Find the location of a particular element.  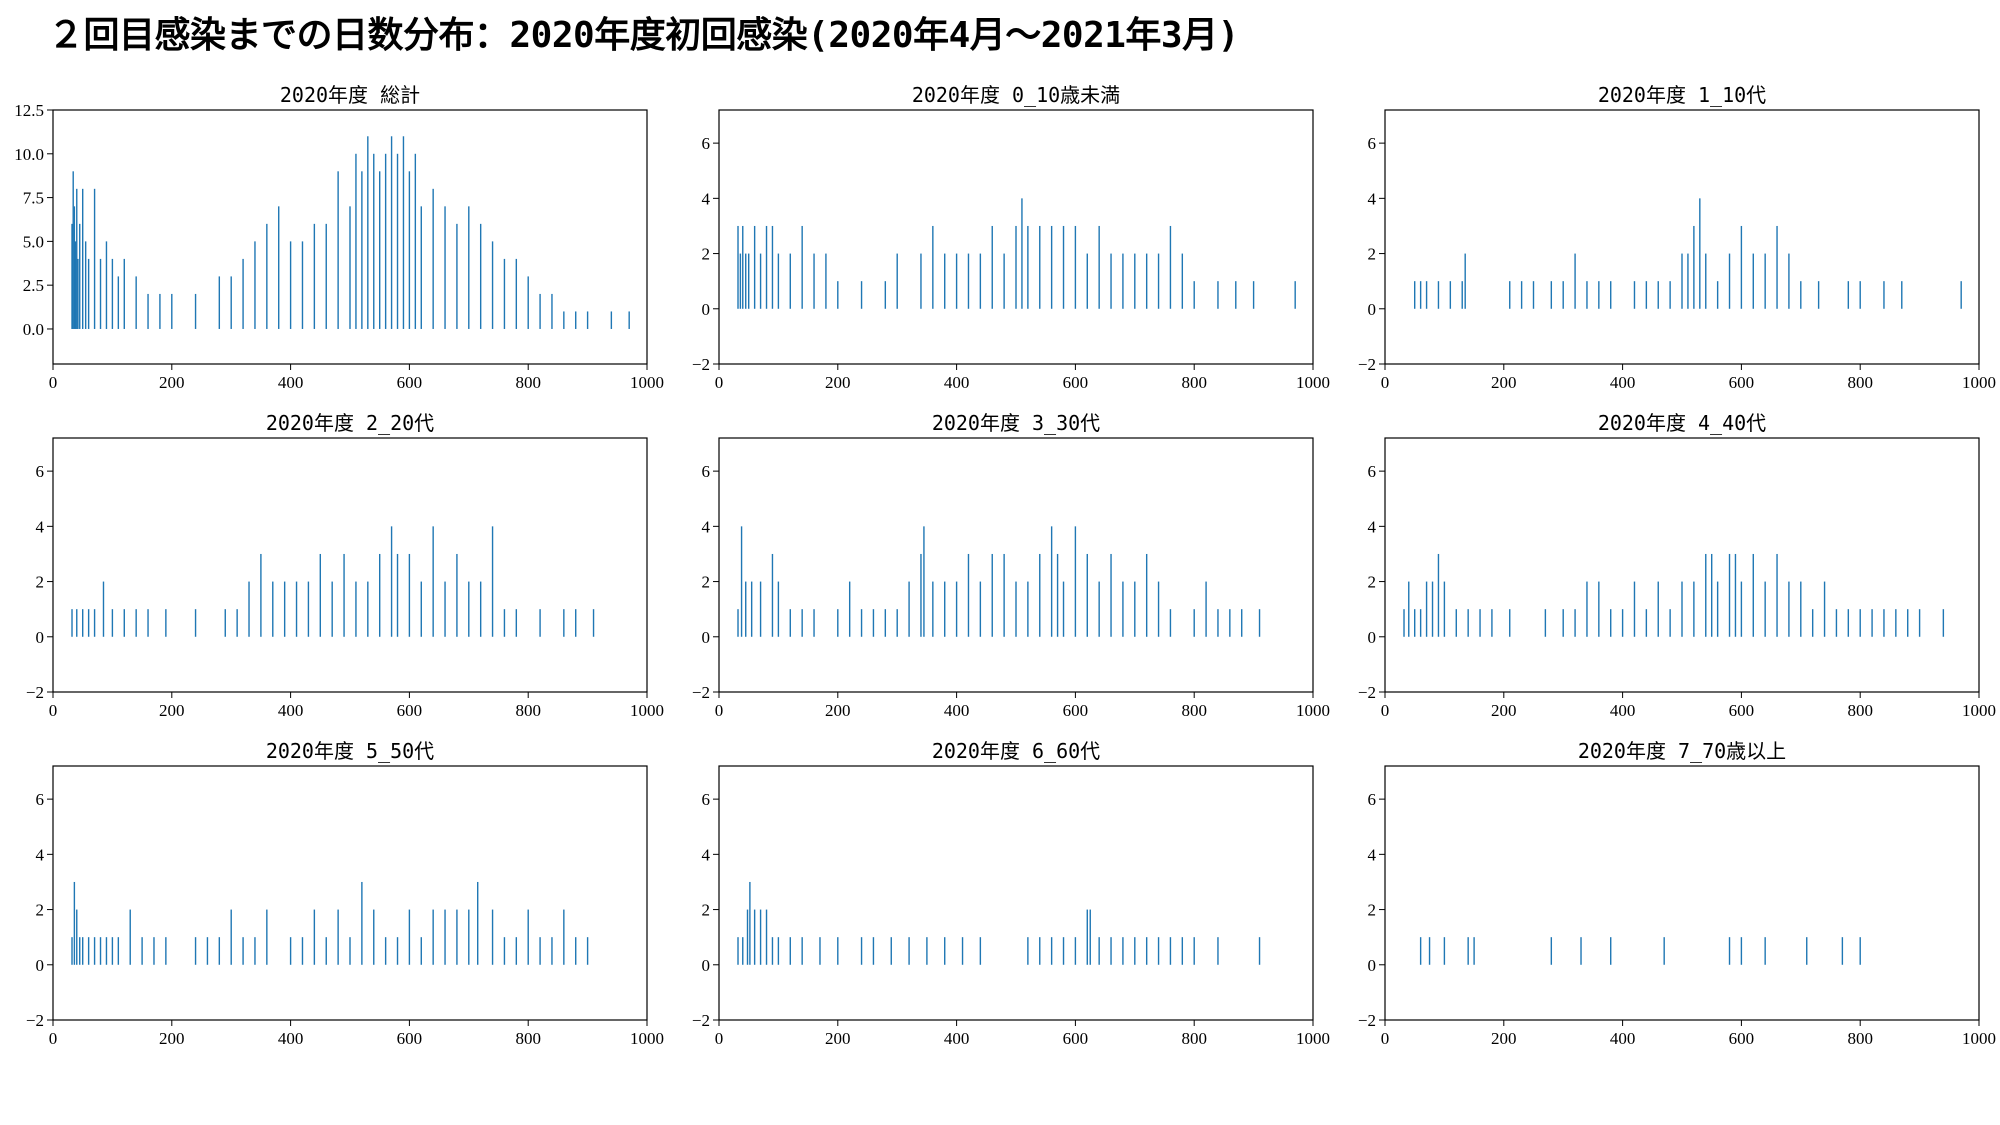

chart-panel: 2020年度 1_10代 0 200 400 600 800 1000 −2 0 2 4 6 is located at coordinates (1677, 237).